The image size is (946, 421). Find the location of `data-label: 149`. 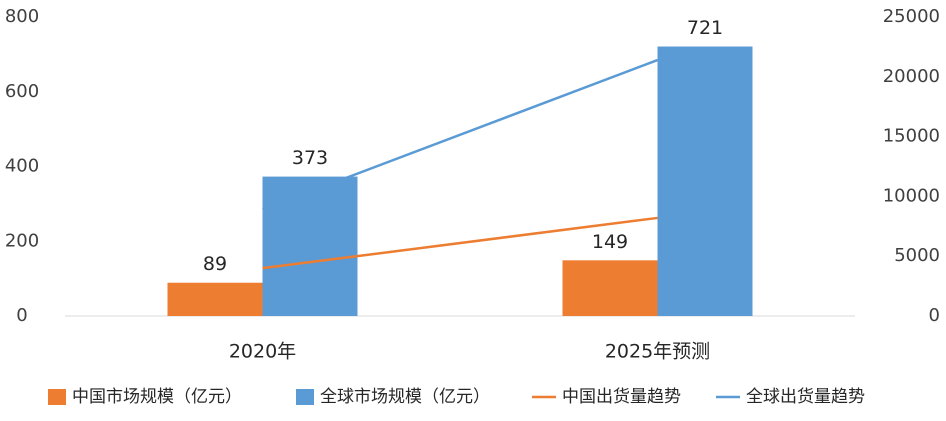

data-label: 149 is located at coordinates (610, 242).